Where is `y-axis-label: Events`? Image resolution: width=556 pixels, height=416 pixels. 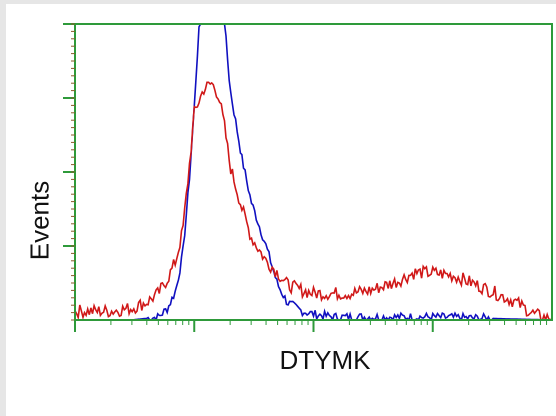 y-axis-label: Events is located at coordinates (40, 220).